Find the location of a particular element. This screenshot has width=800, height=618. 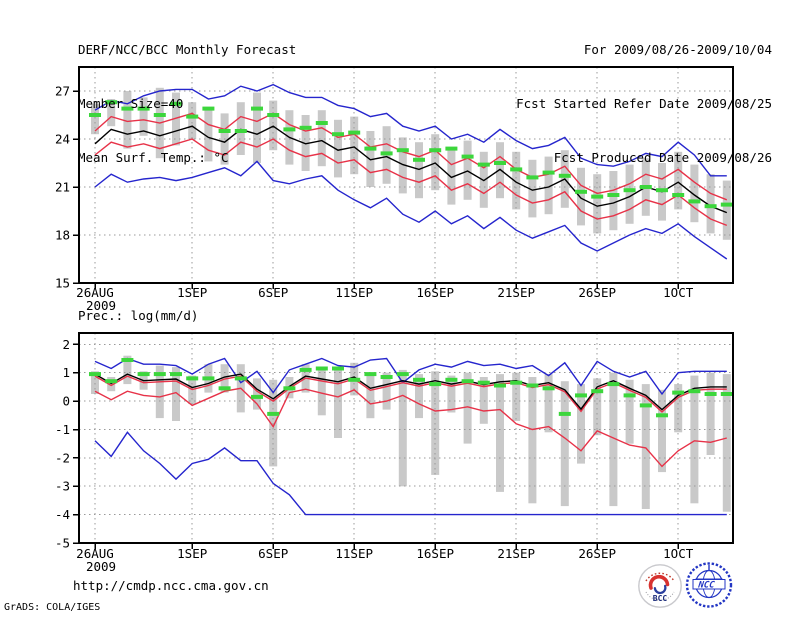

precip-chart-title: Prec.: log(mm/d) is located at coordinates (138, 315).